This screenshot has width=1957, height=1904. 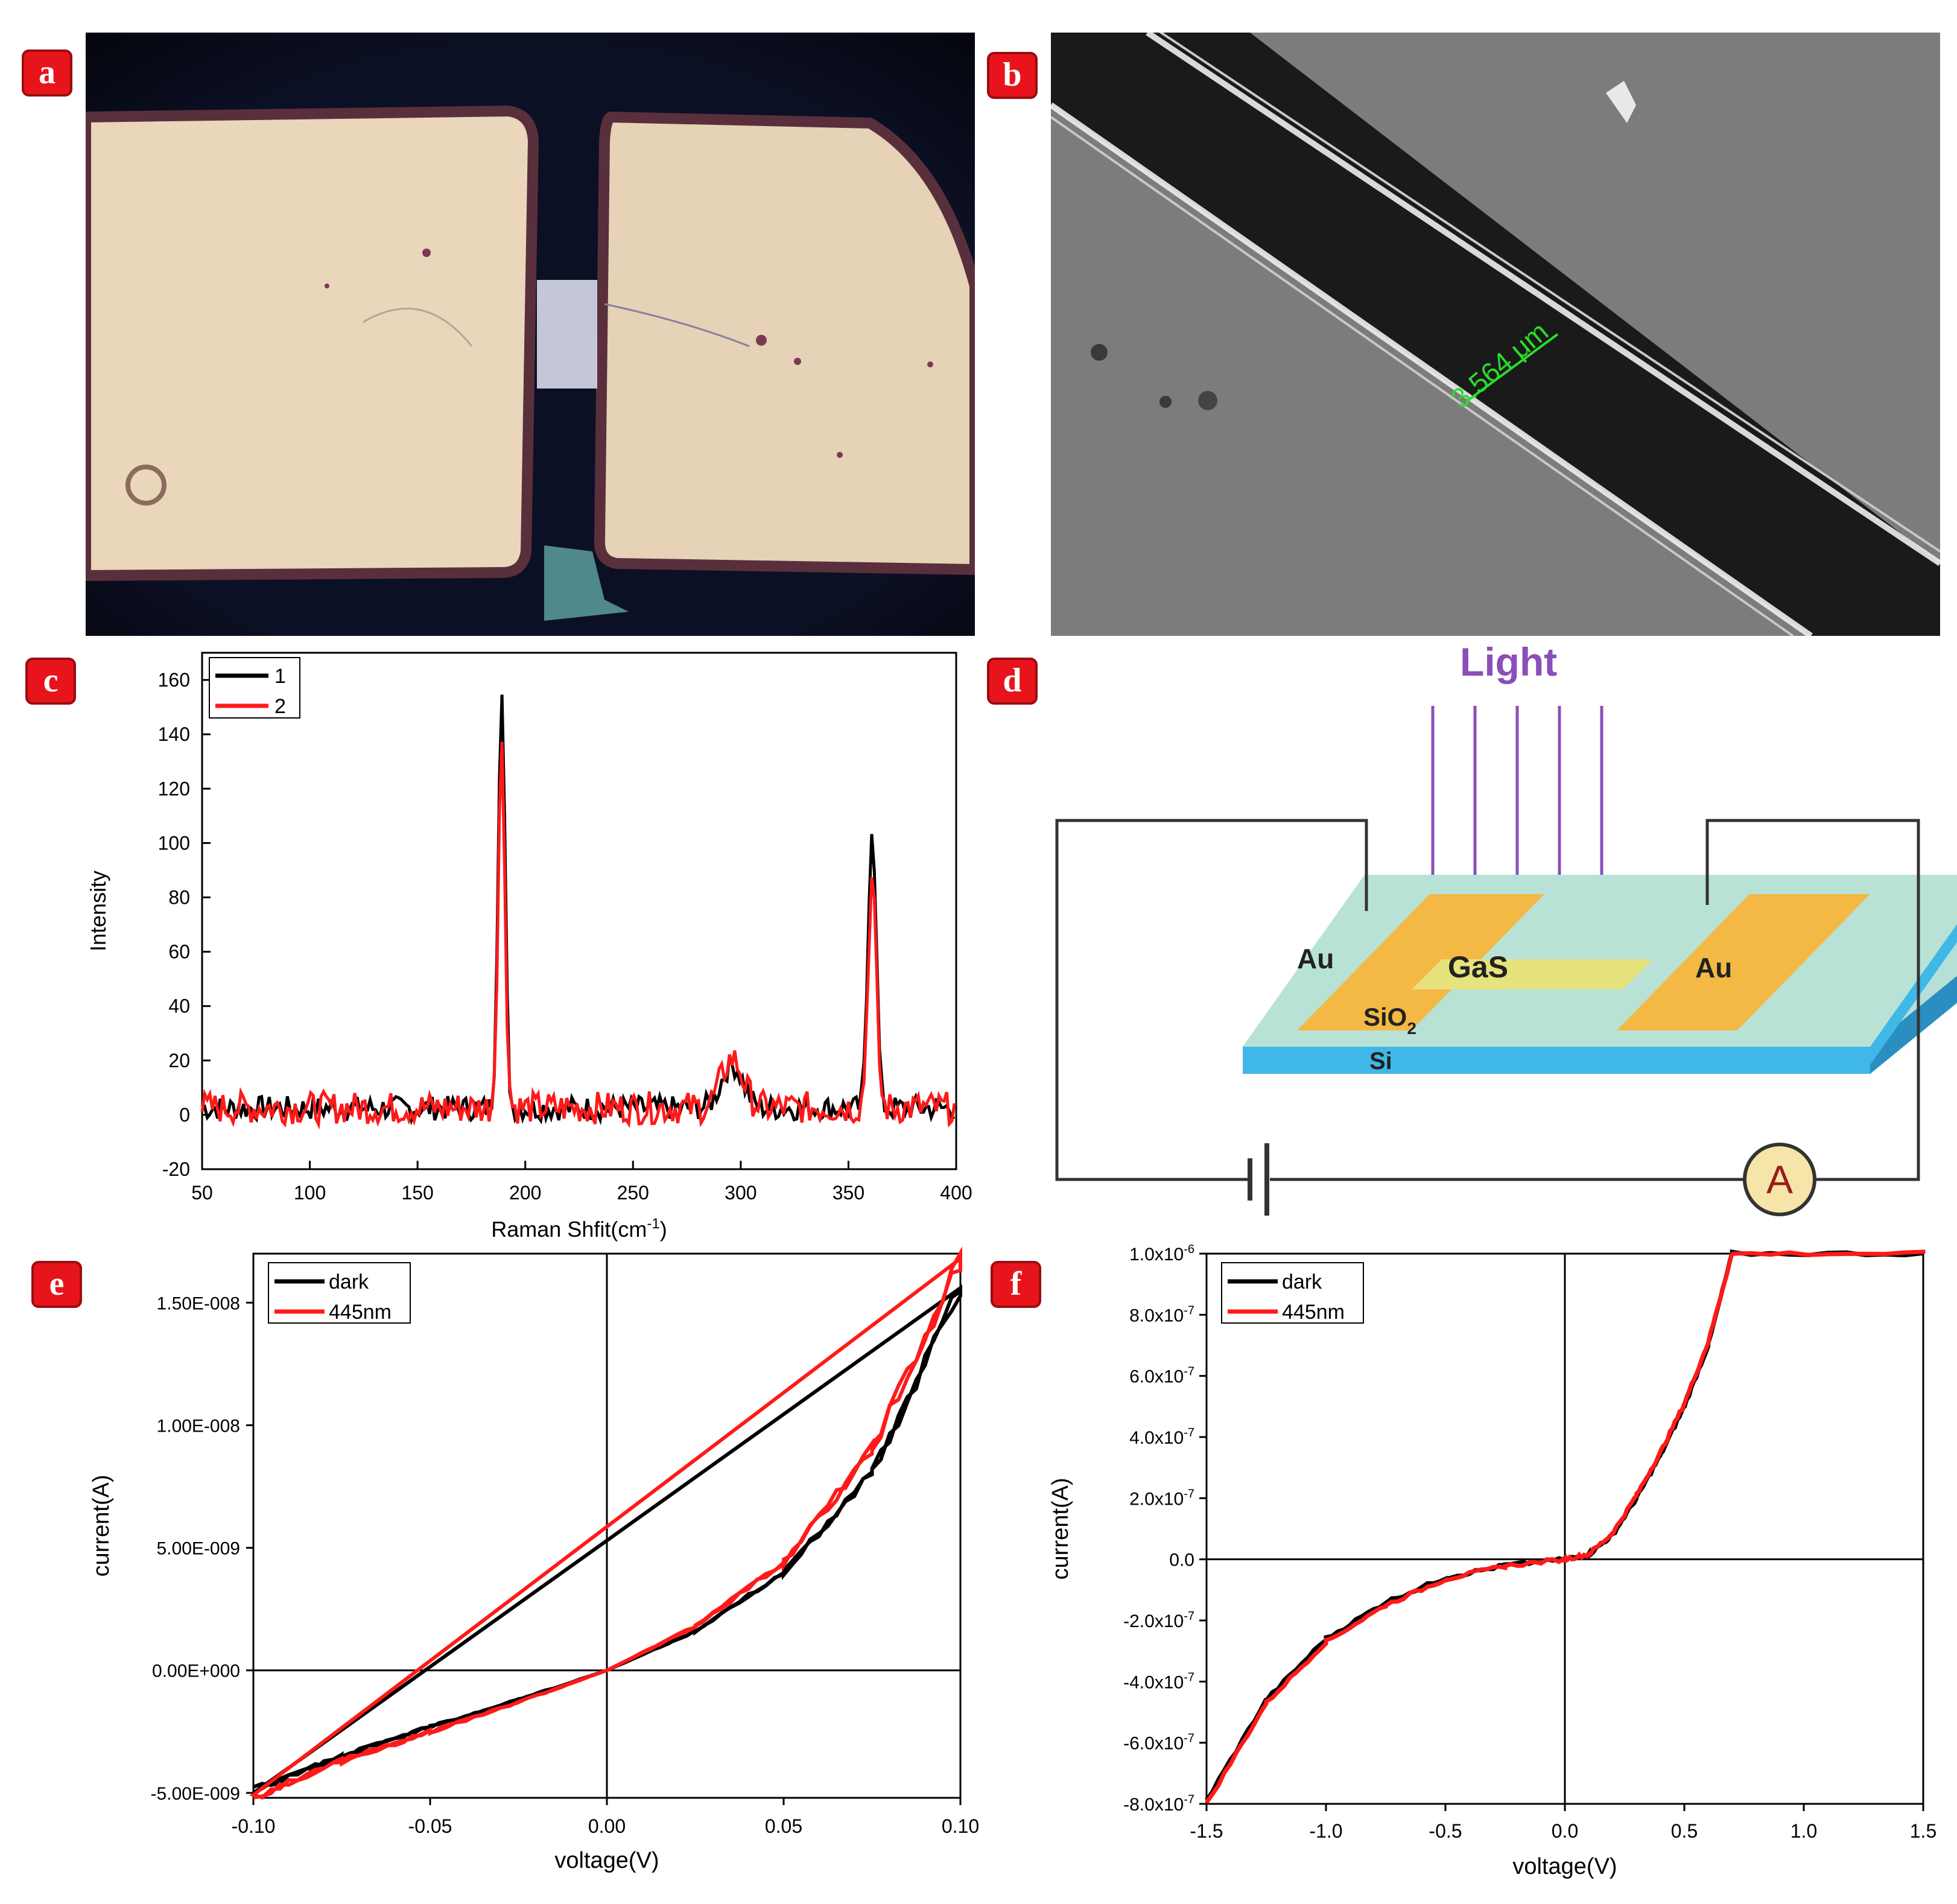 What do you see at coordinates (1161, 1315) in the screenshot?
I see `y-tick-label: 8.0x10-7` at bounding box center [1161, 1315].